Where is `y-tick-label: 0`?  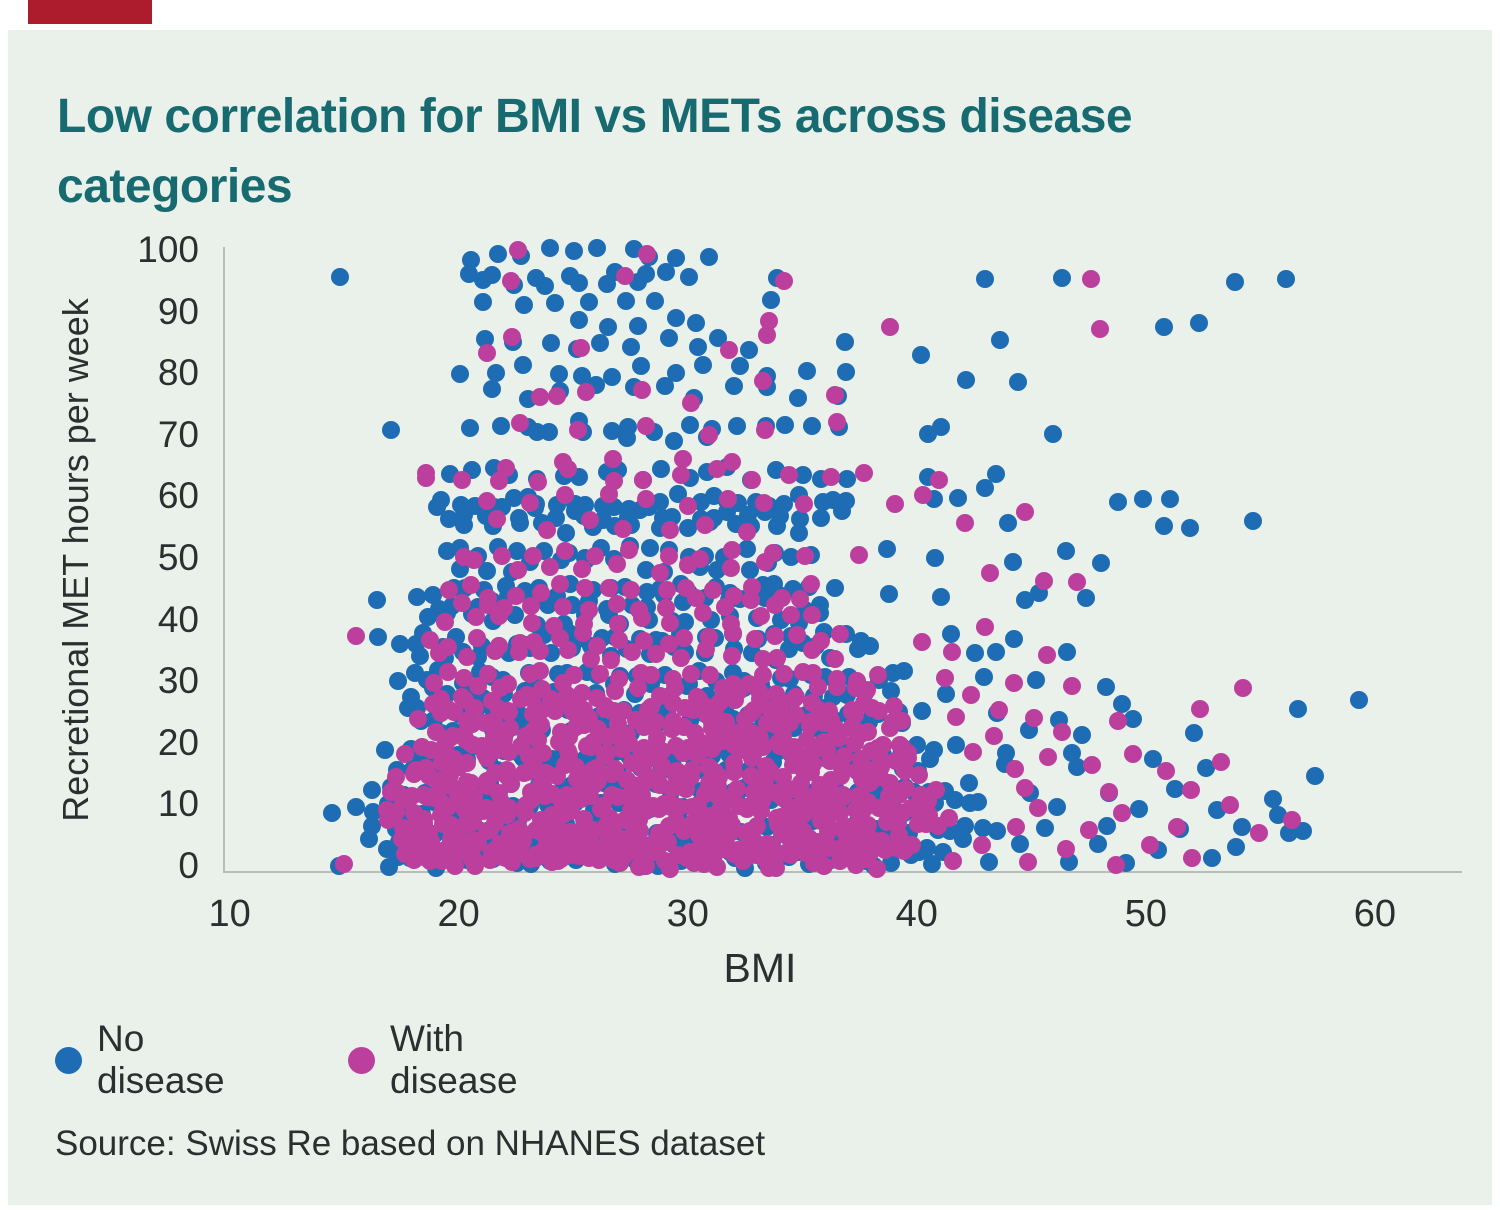 y-tick-label: 0 is located at coordinates (188, 866).